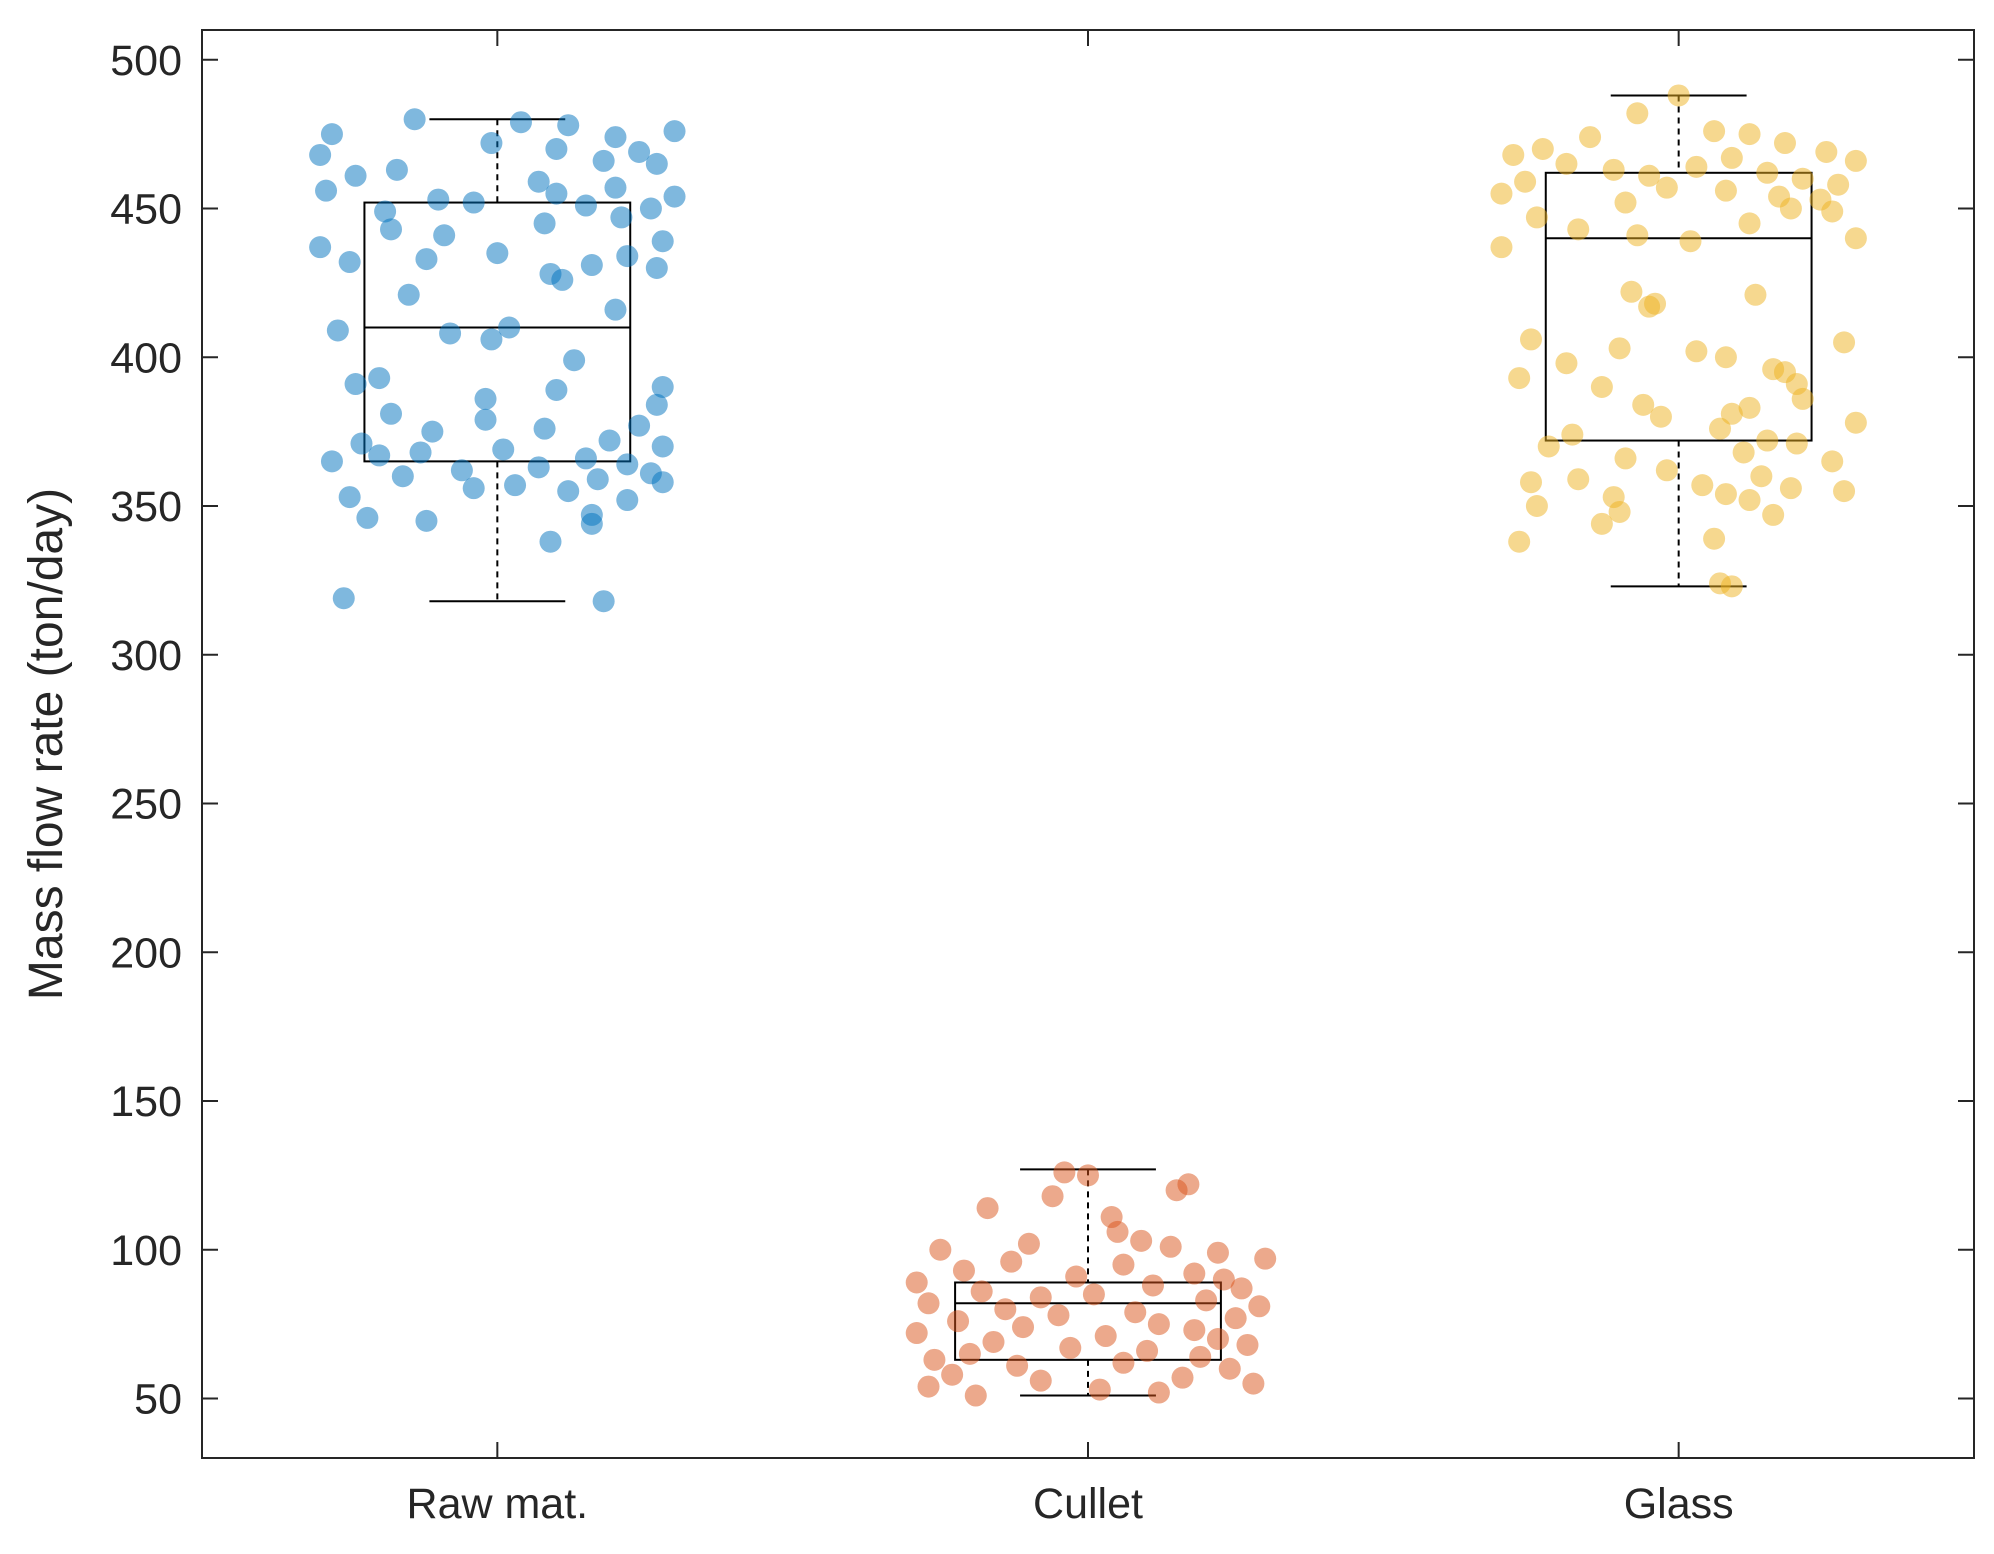 The height and width of the screenshot is (1554, 1994). I want to click on y-tick-label: 350, so click(146, 507).